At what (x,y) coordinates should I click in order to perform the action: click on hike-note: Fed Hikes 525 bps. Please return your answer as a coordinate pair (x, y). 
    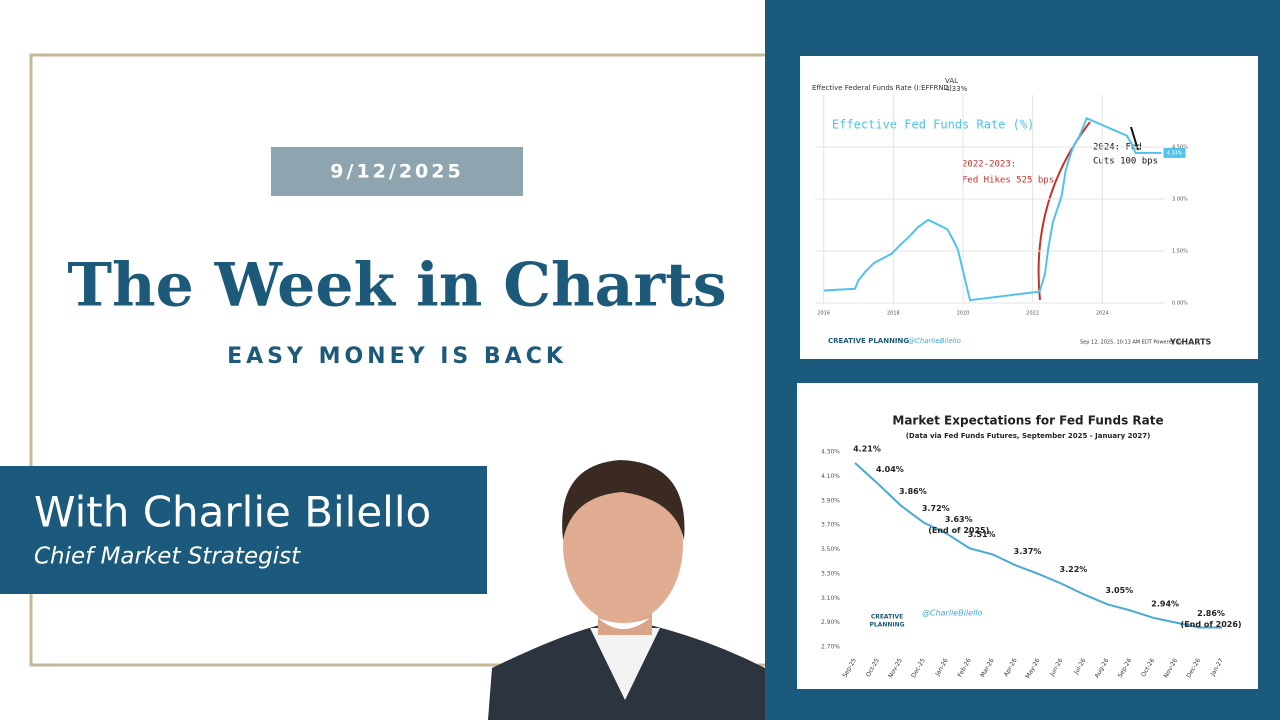
    Looking at the image, I should click on (1008, 181).